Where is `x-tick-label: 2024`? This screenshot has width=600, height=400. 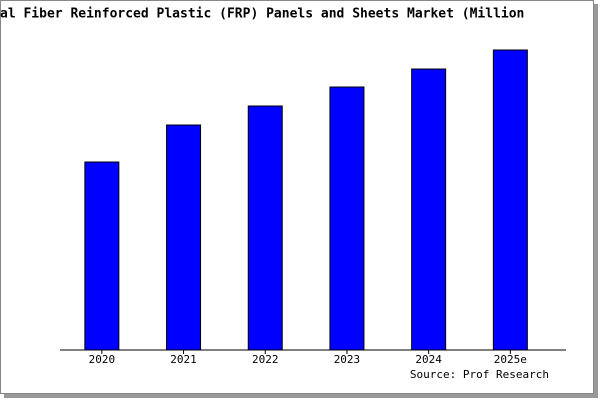
x-tick-label: 2024 is located at coordinates (428, 359).